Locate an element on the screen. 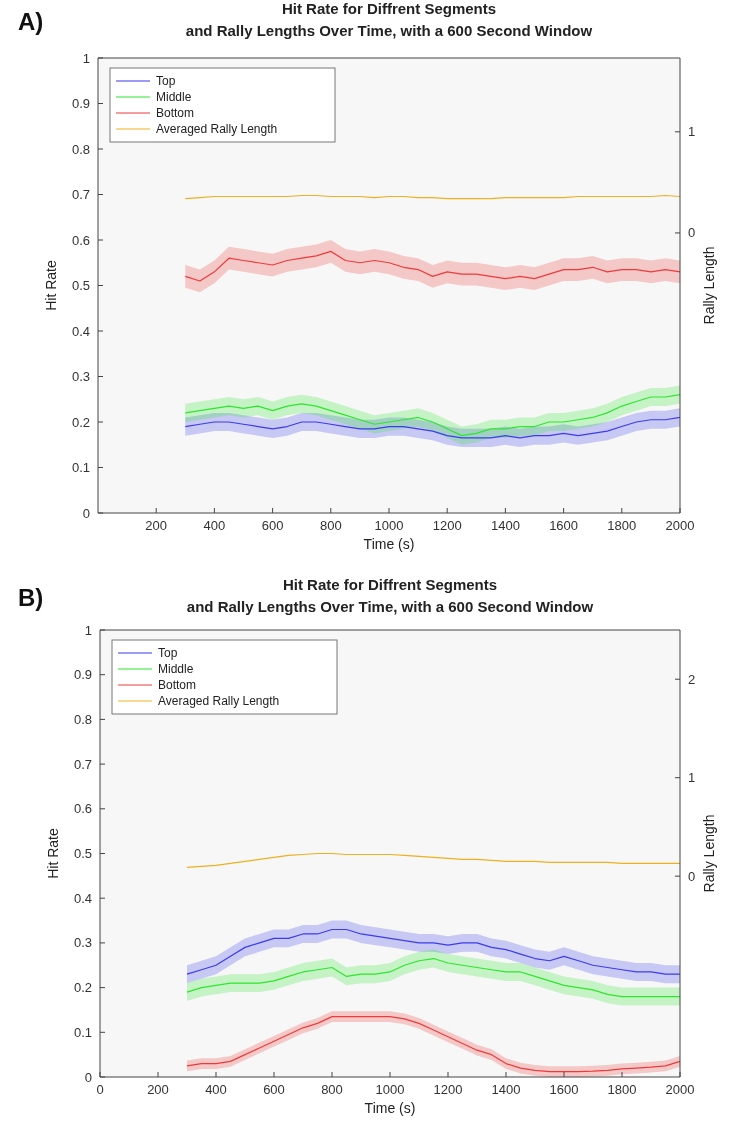 This screenshot has height=1128, width=736. y2-tick-label: 2 is located at coordinates (692, 679).